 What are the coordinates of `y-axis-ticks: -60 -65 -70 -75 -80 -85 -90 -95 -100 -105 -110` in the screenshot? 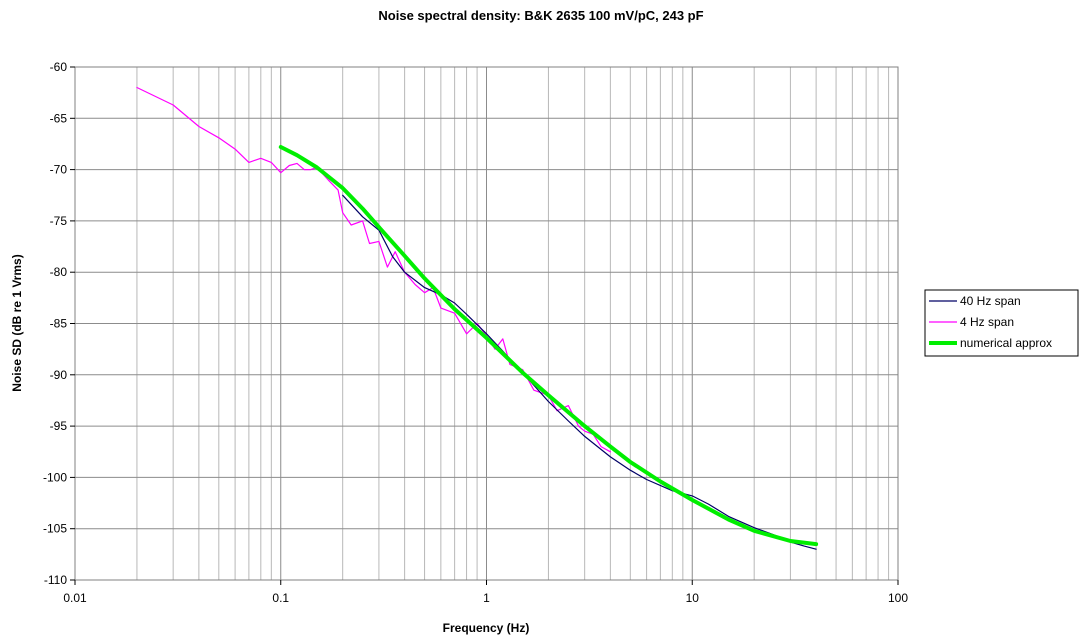 It's located at (59, 323).